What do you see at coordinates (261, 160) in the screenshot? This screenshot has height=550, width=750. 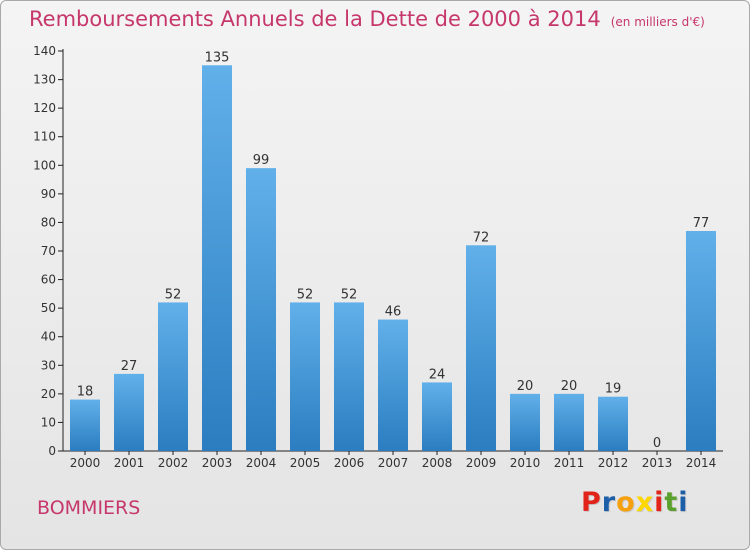 I see `data-label: 99` at bounding box center [261, 160].